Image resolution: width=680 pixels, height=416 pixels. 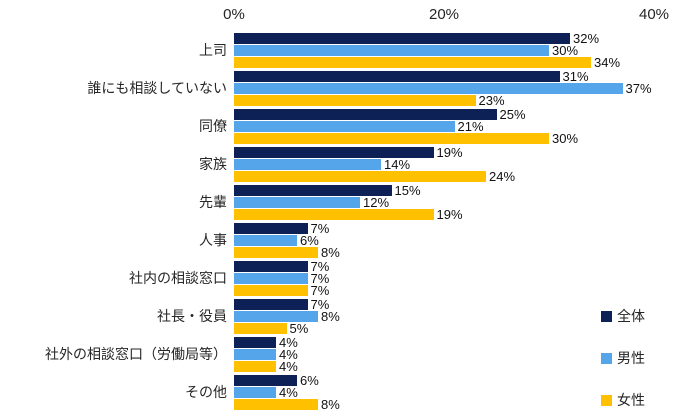 I want to click on bar-value-label: 21%, so click(x=469, y=126).